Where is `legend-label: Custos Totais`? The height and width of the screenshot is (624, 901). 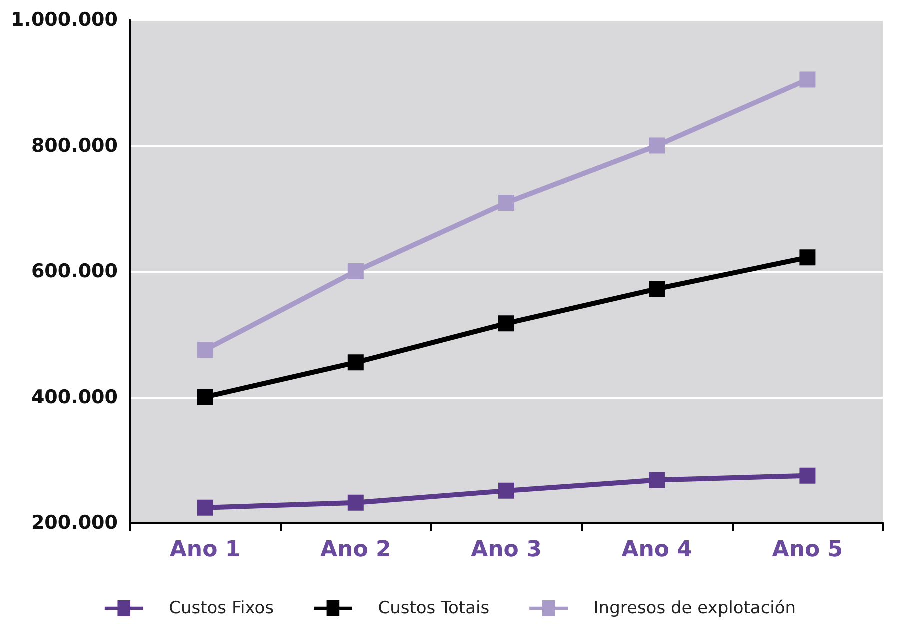
legend-label: Custos Totais is located at coordinates (434, 608).